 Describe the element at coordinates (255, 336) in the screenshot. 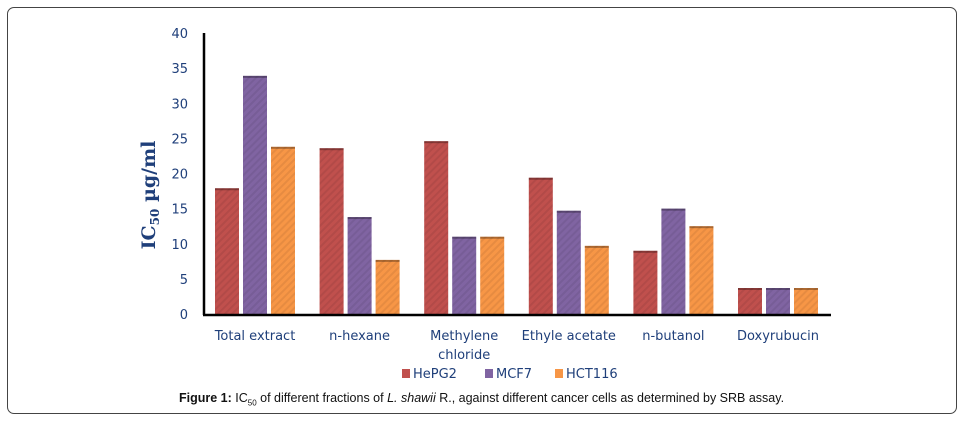

I see `x-tick-label: Total extract` at that location.